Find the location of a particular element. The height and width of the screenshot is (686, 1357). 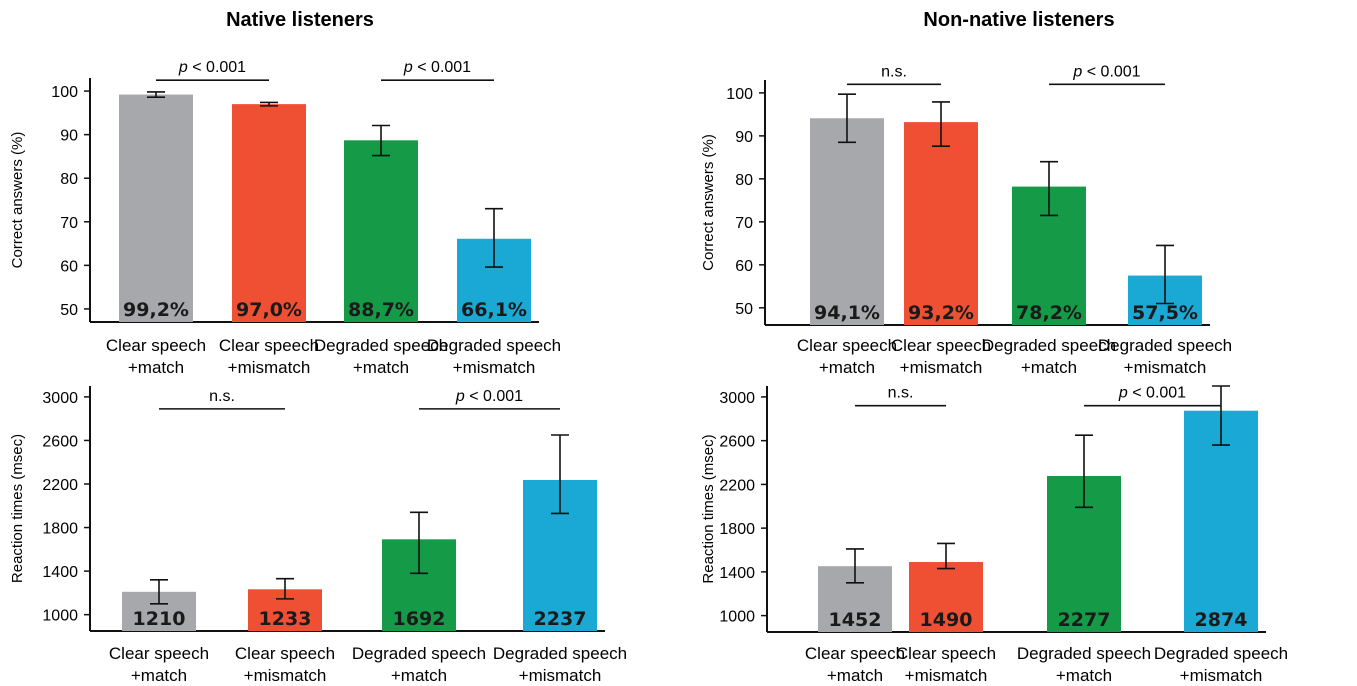

bar-value-label: 94,1% is located at coordinates (847, 313).